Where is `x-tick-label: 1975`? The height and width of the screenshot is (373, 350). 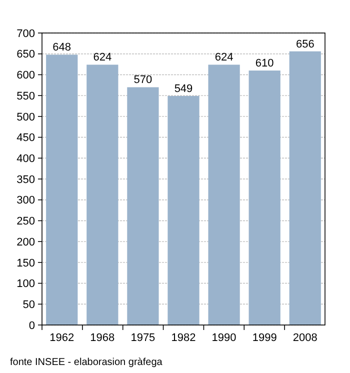
x-tick-label: 1975 is located at coordinates (143, 338).